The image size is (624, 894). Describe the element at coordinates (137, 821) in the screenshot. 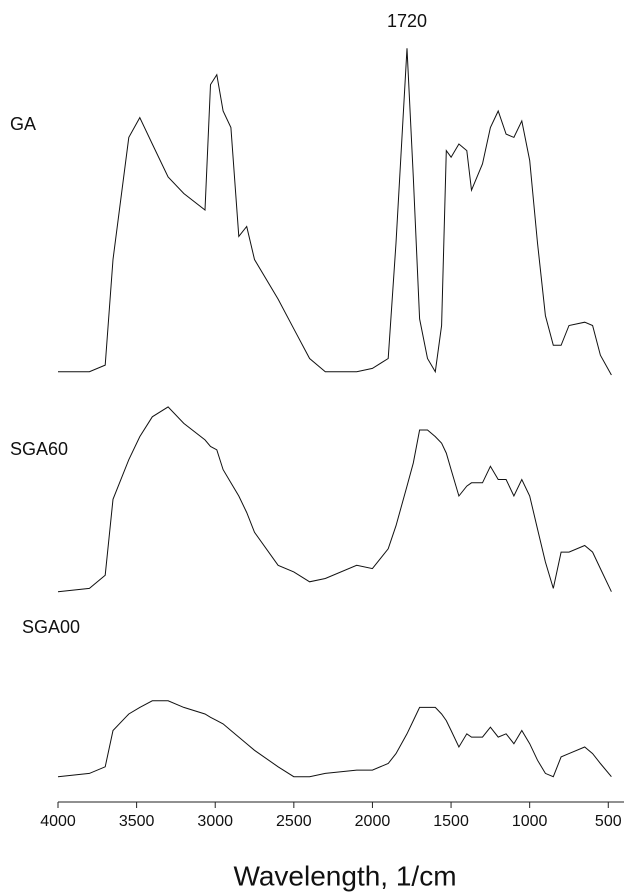

I see `x-tick-label: 3500` at that location.